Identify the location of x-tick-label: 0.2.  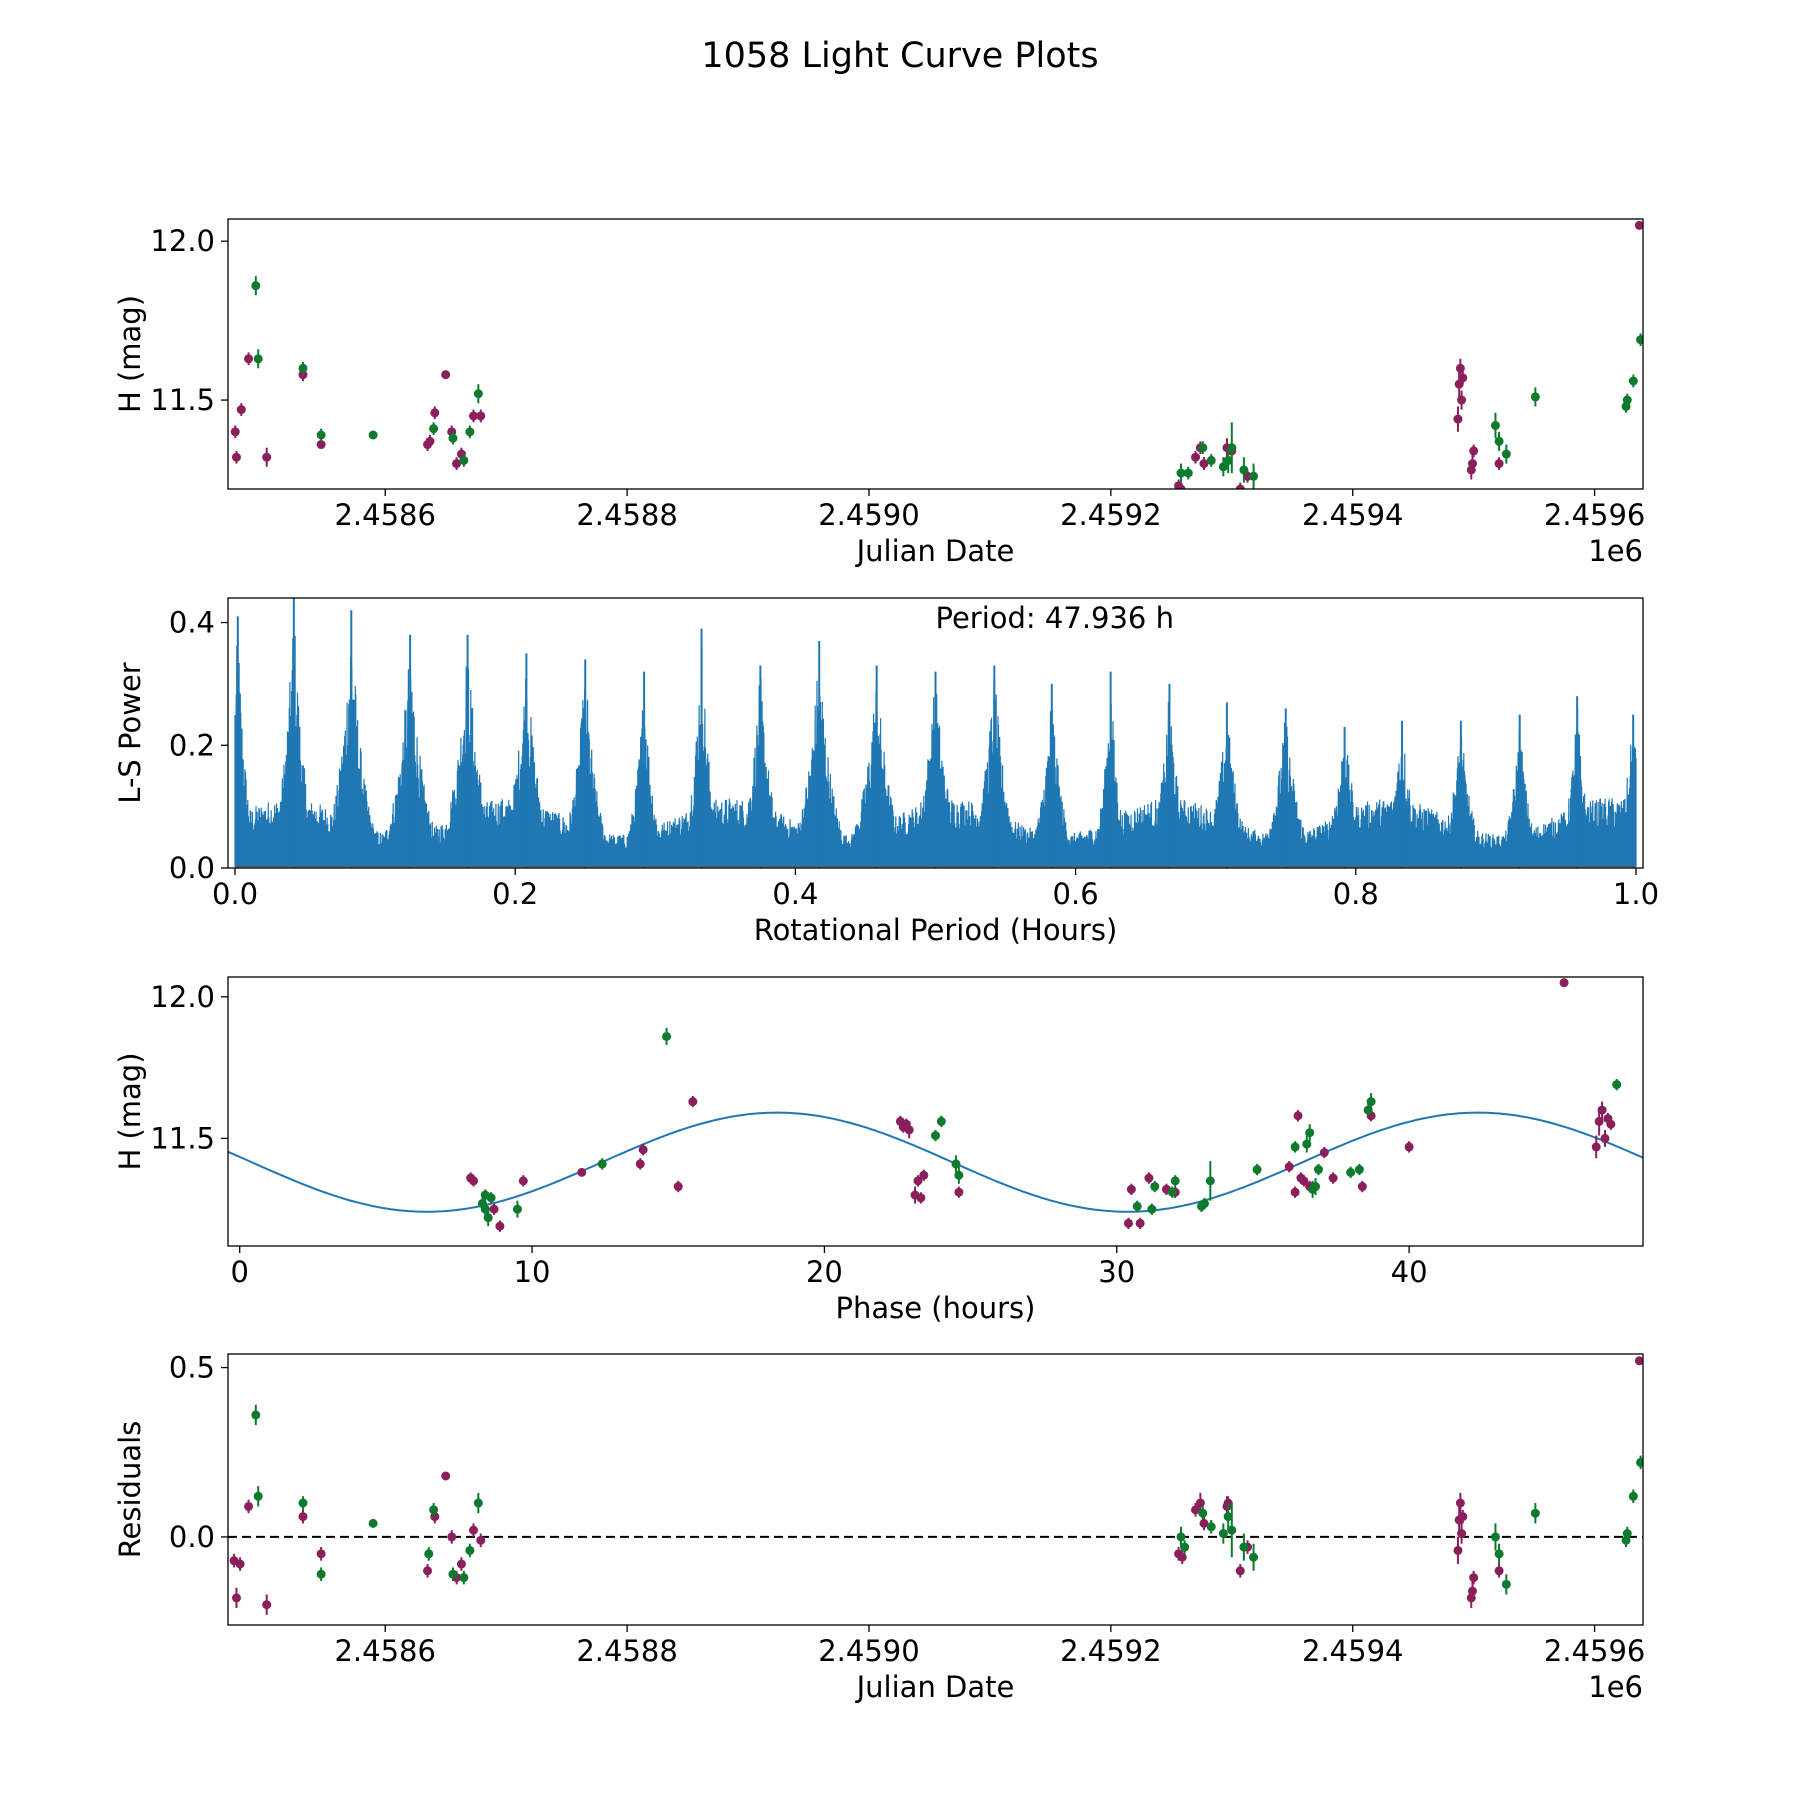
(515, 894).